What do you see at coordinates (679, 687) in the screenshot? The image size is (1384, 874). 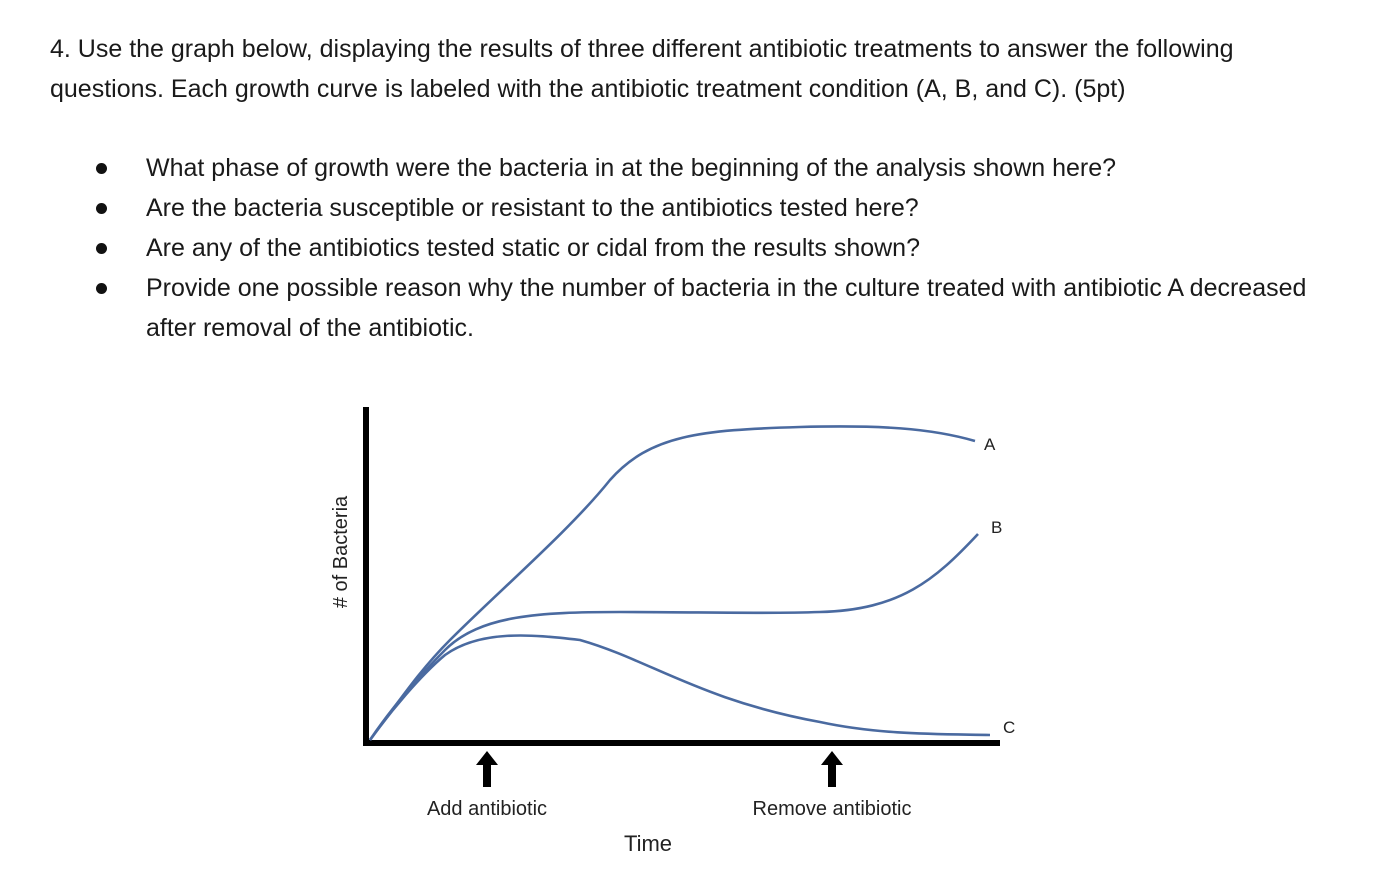 I see `curve-c` at bounding box center [679, 687].